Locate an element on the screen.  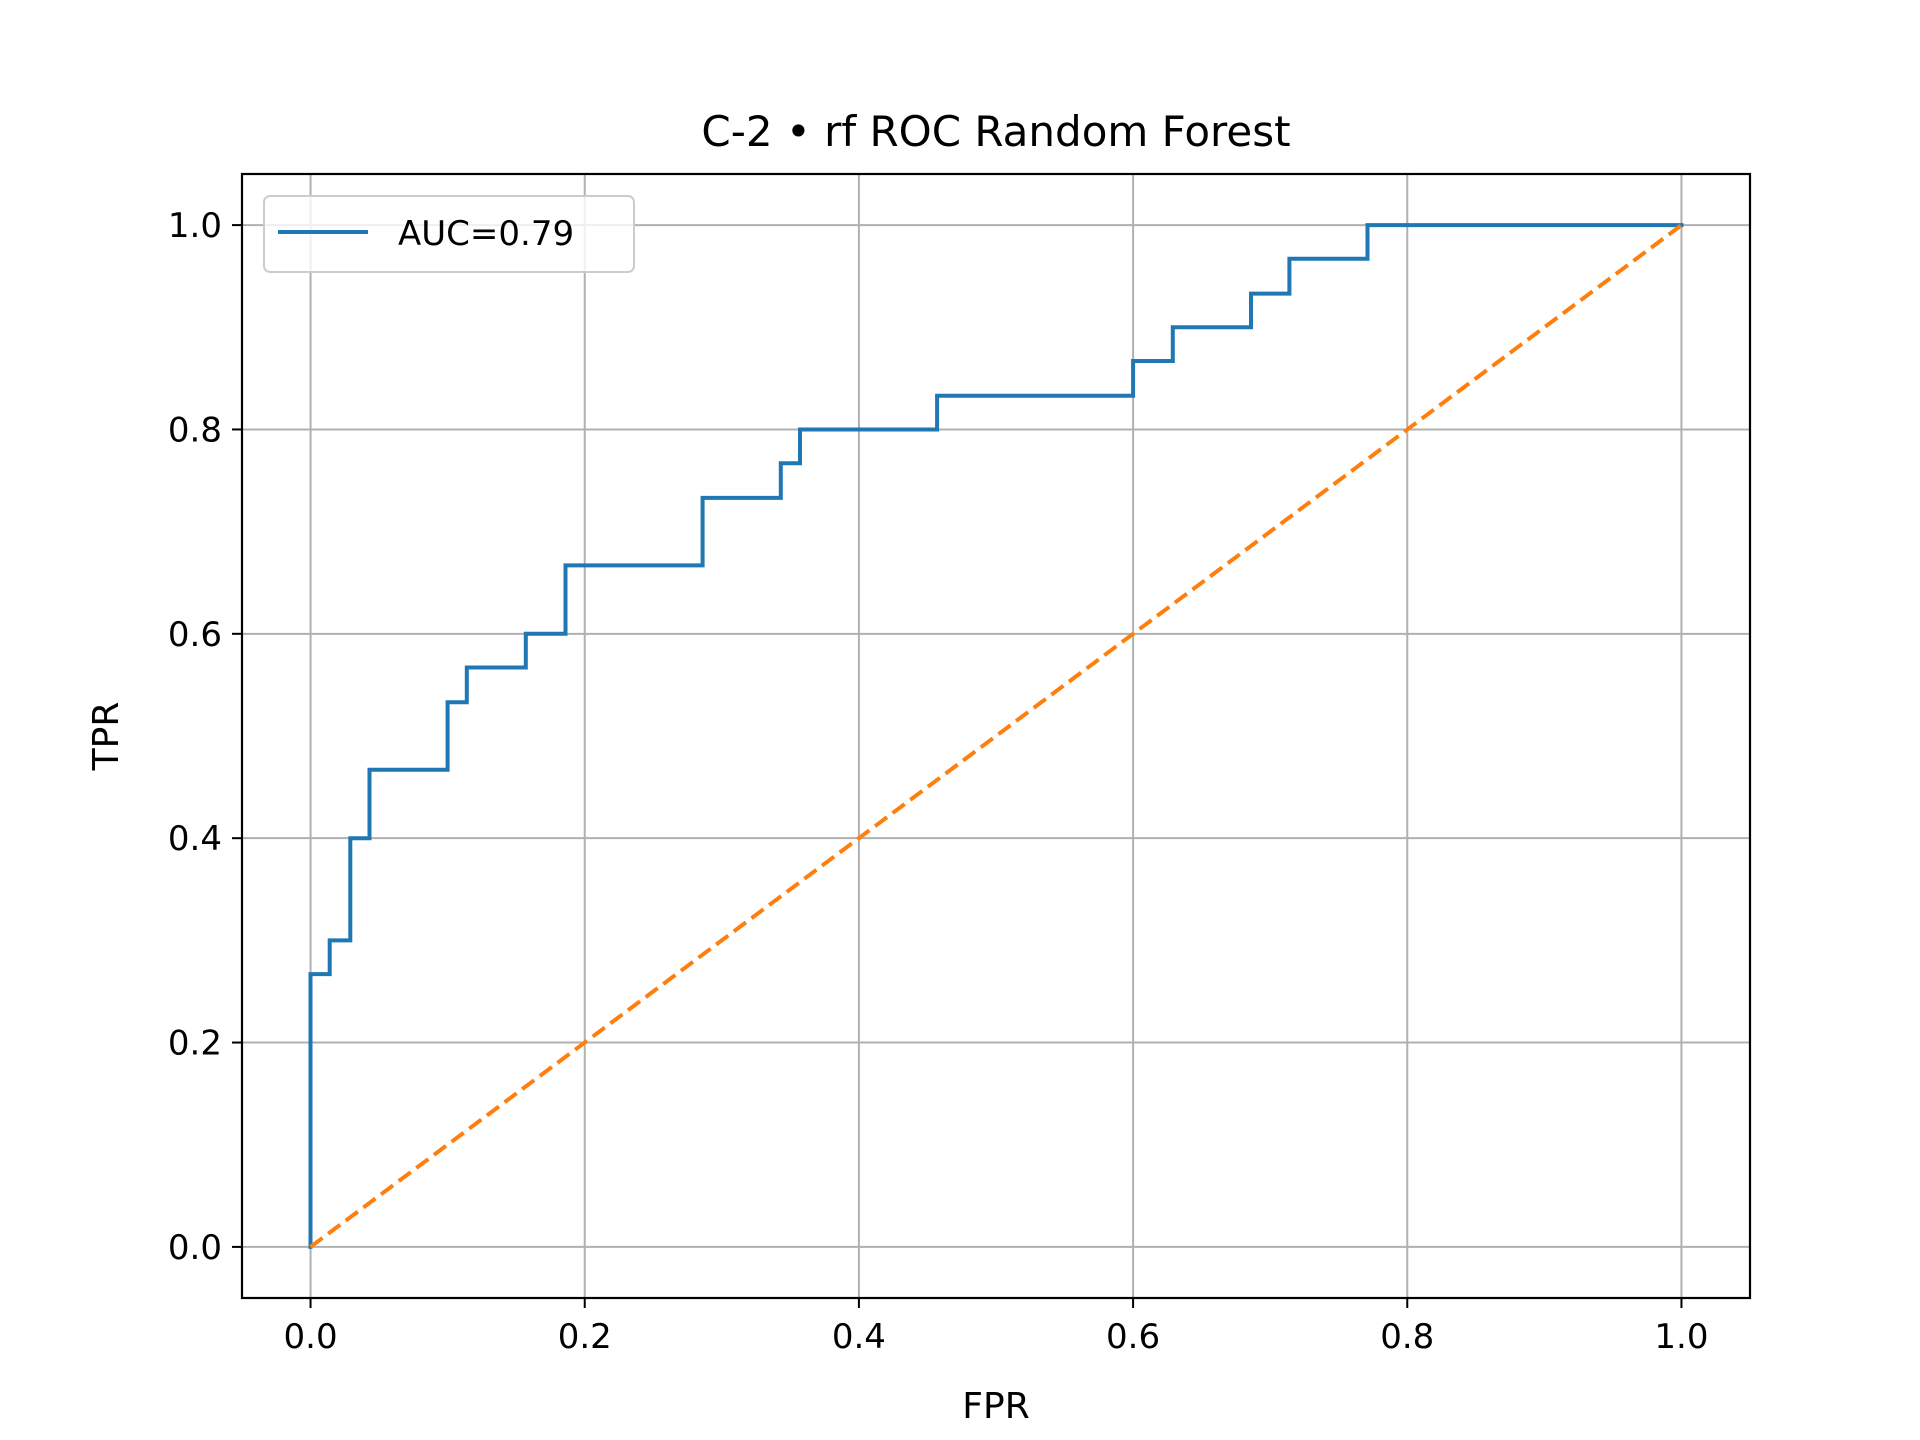
y-tick-label: 0.6 is located at coordinates (195, 635).